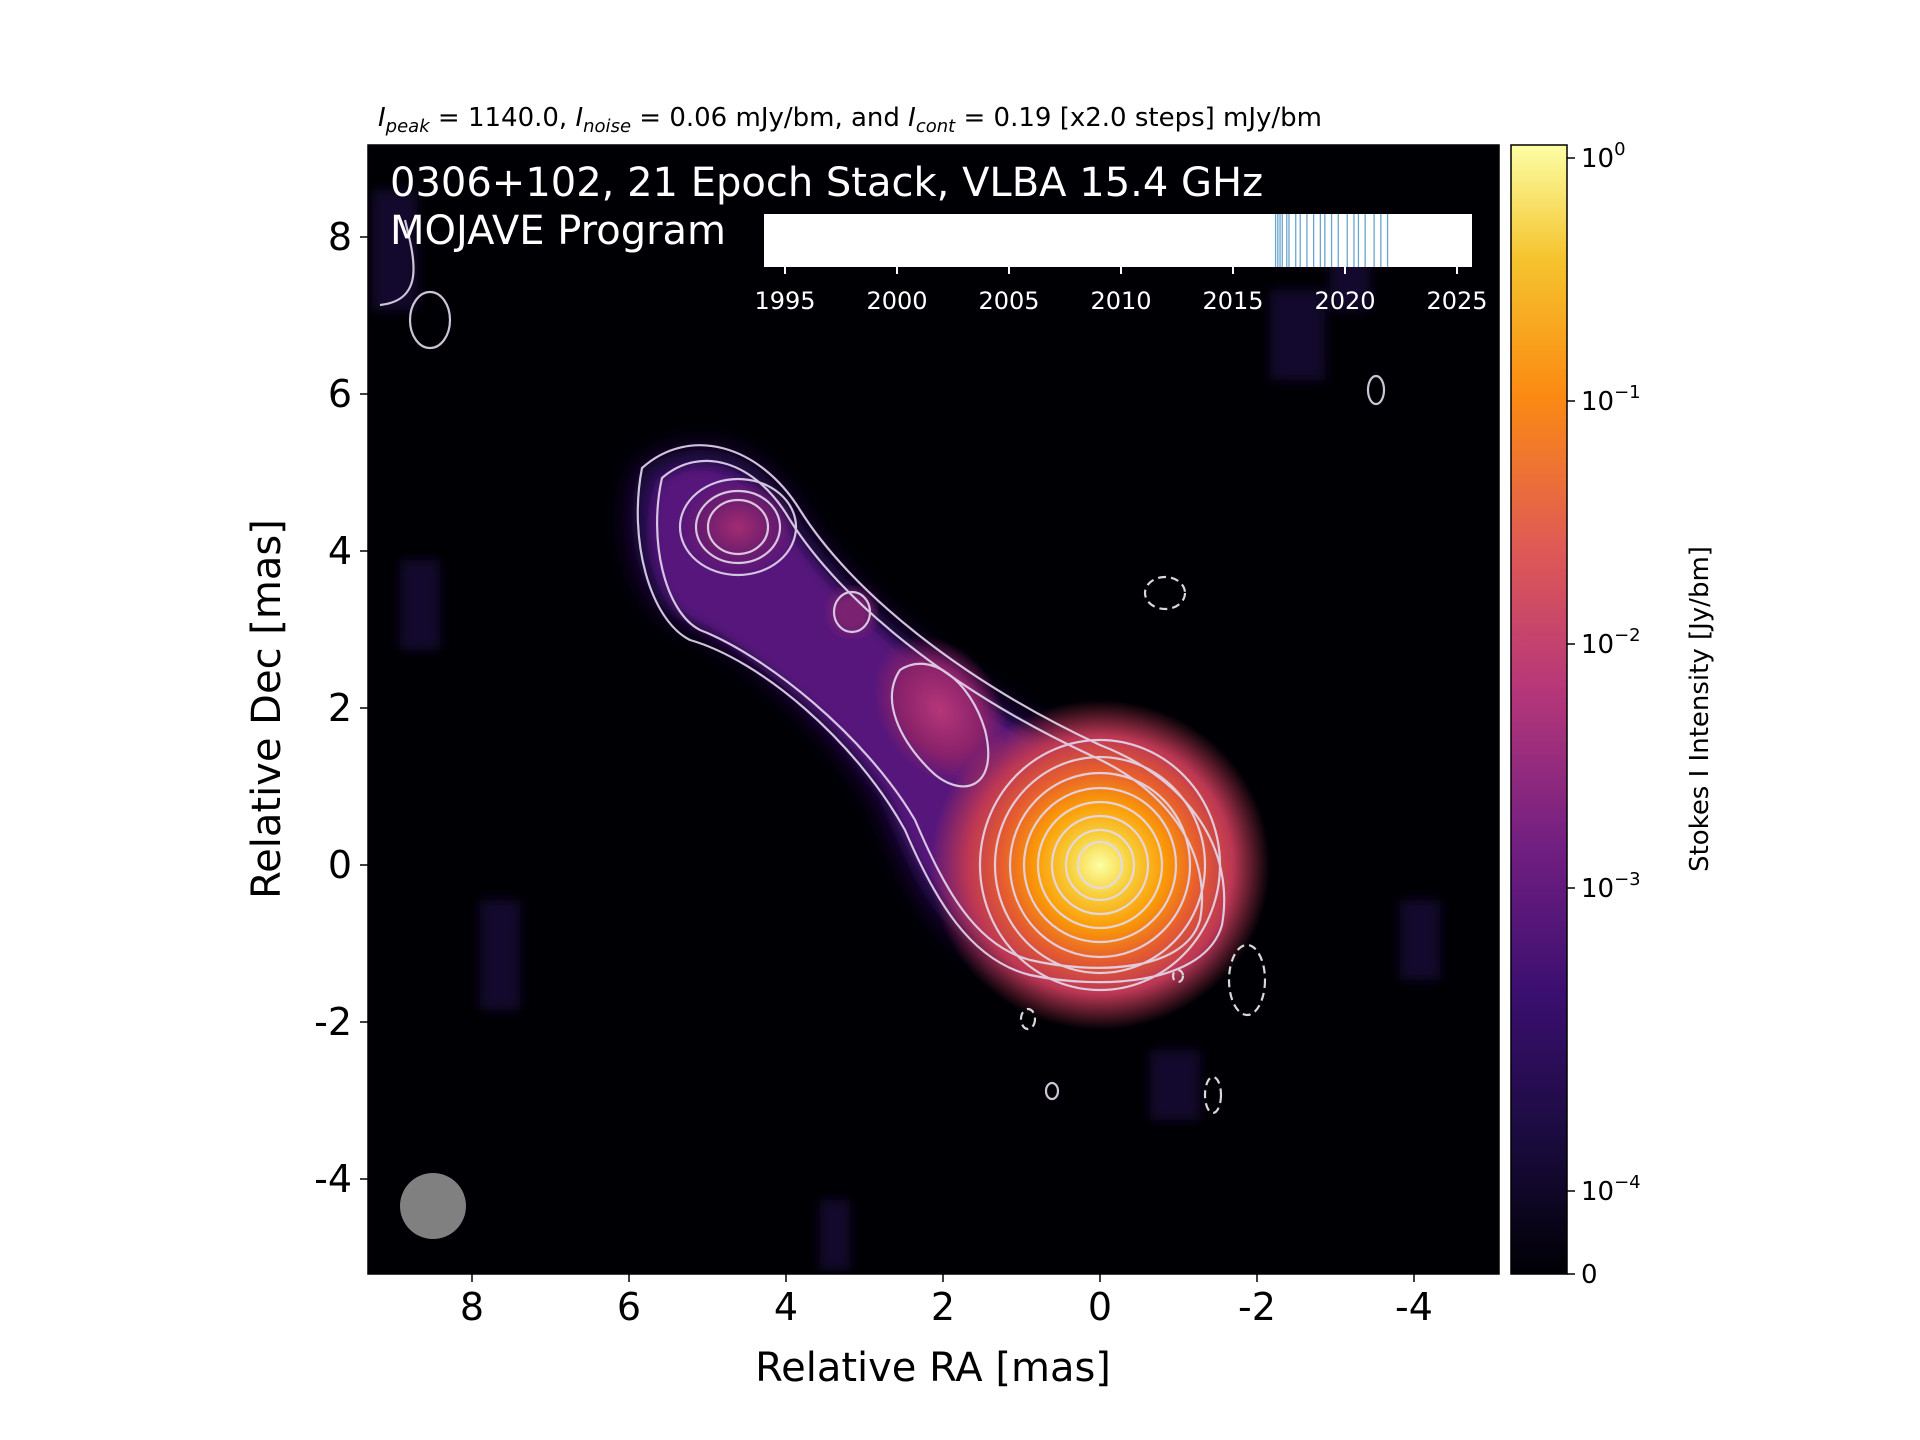 The image size is (1920, 1440). I want to click on x-tick-label: -4, so click(1414, 1307).